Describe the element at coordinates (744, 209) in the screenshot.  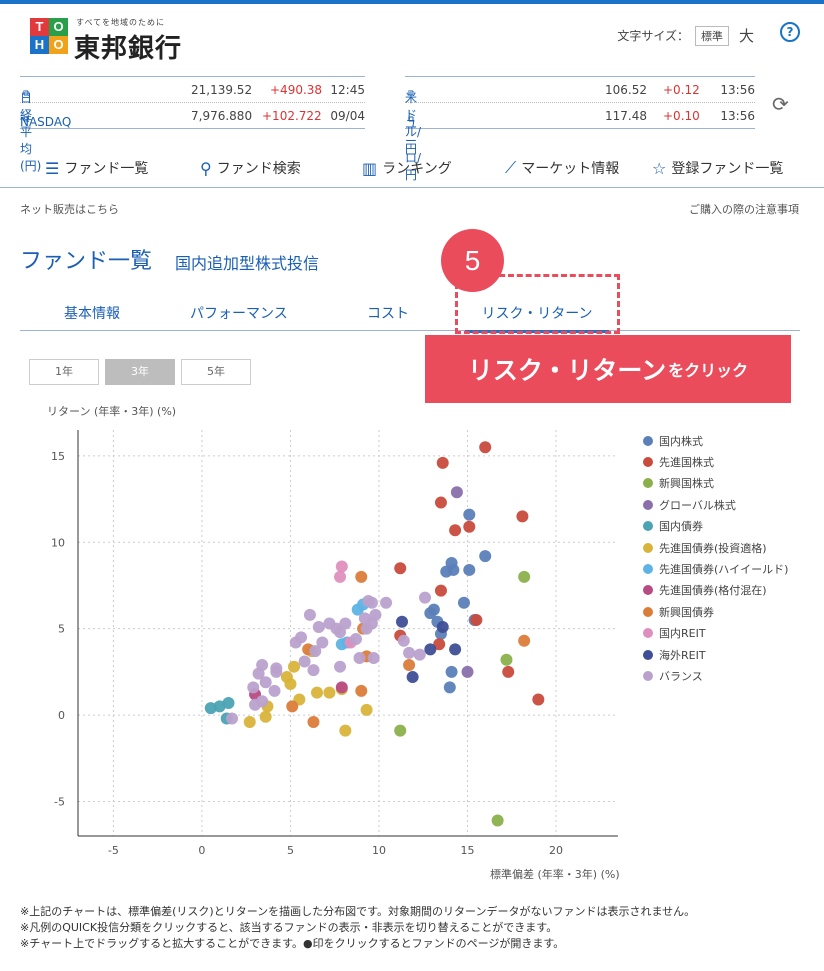
I see `purchase-notes-link: ご購入の際の注意事項` at that location.